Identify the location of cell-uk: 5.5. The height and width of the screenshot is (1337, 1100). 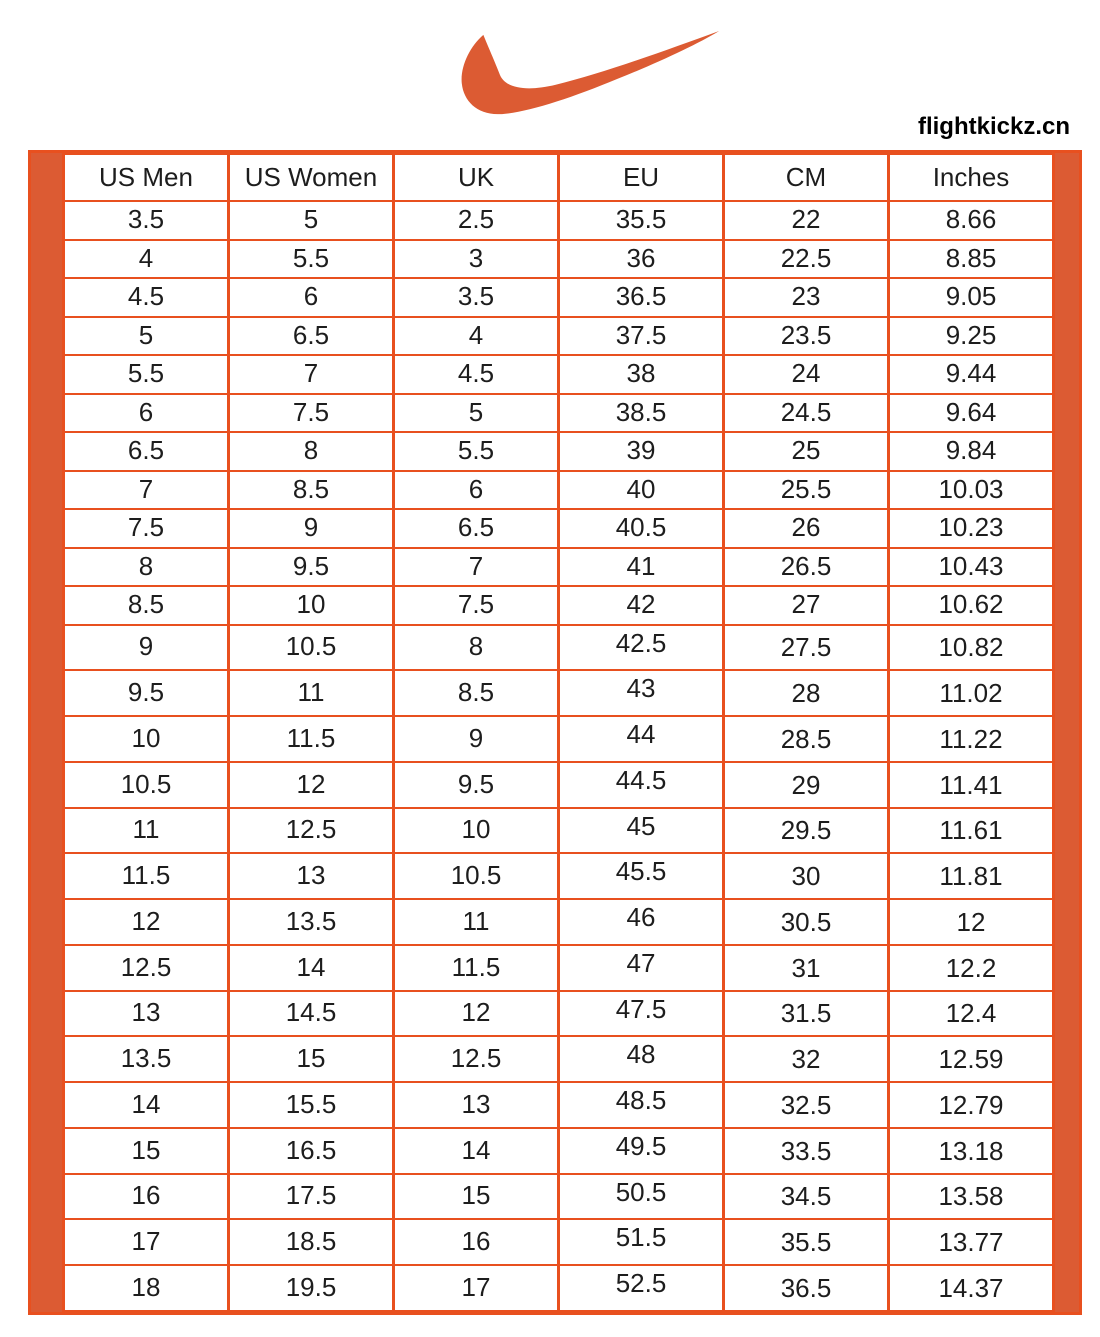
(476, 451).